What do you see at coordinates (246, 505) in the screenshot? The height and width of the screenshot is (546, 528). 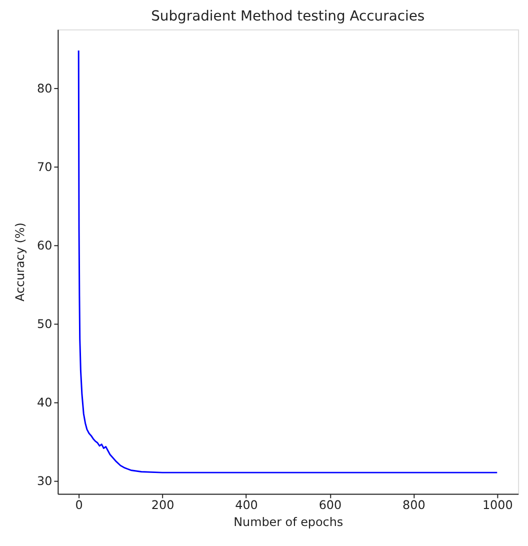 I see `x-tick-label: 400` at bounding box center [246, 505].